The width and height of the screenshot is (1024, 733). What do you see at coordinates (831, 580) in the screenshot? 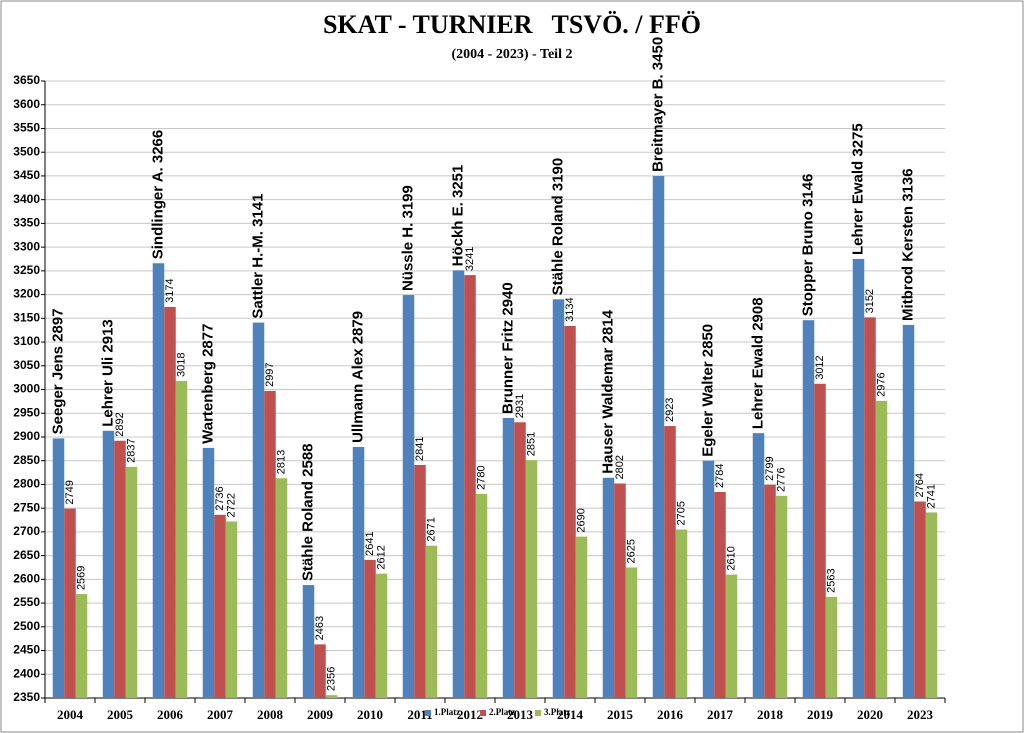
I see `data-label: 2563` at bounding box center [831, 580].